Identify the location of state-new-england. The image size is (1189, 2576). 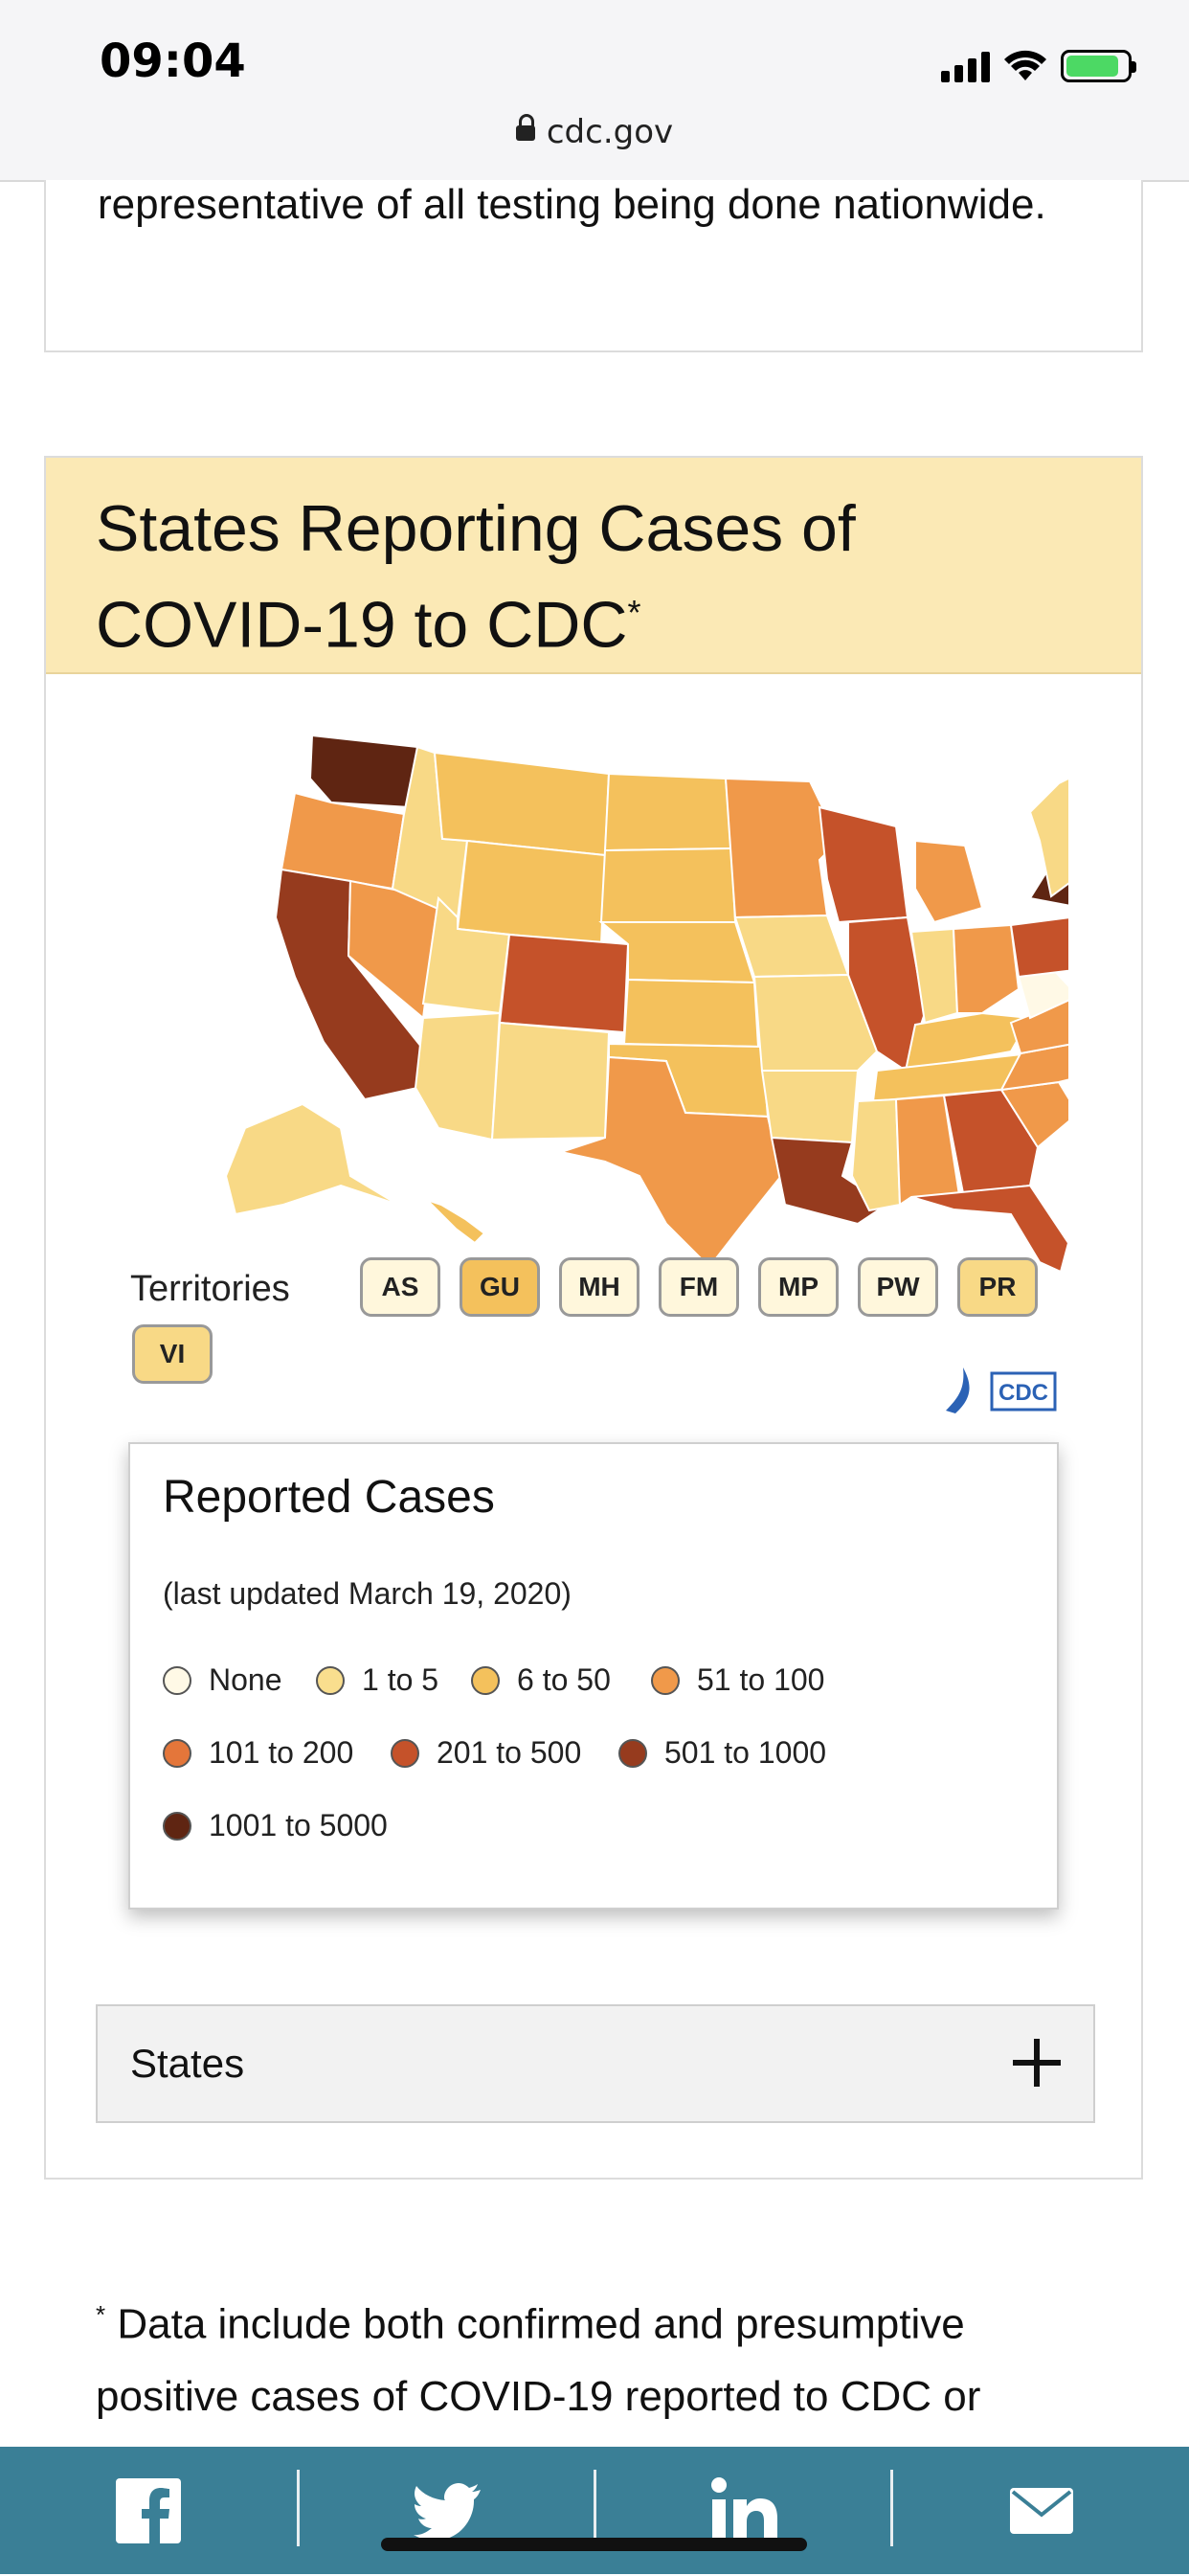
(1048, 837).